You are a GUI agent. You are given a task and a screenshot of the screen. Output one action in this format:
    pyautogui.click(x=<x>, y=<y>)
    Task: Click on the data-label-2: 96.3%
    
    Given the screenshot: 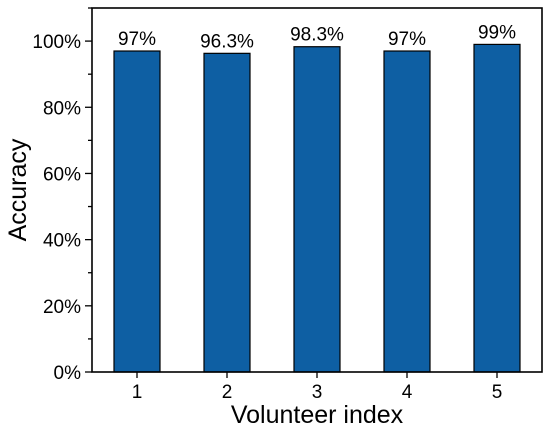 What is the action you would take?
    pyautogui.click(x=227, y=41)
    